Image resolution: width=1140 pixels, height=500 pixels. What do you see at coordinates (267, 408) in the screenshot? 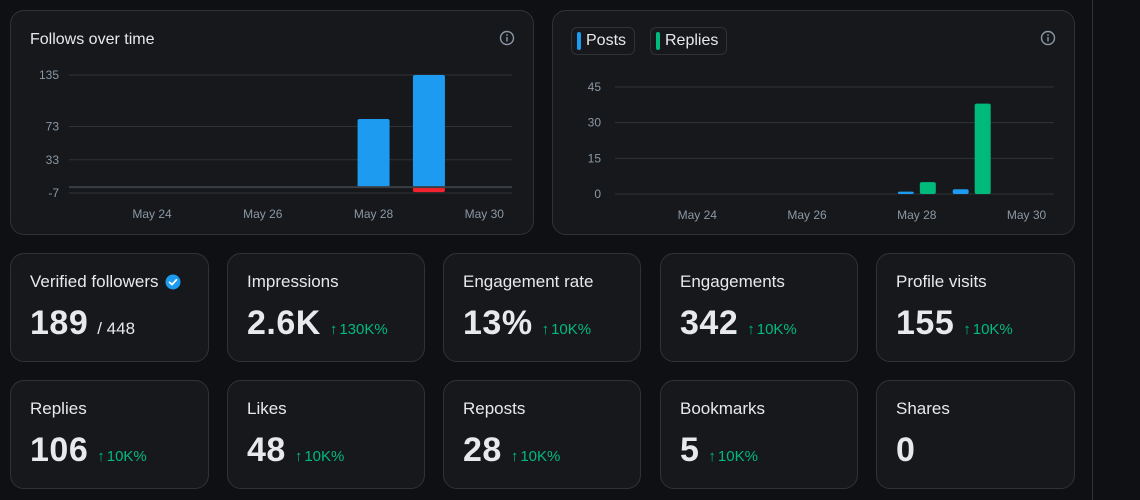
I see `stat-label: Likes` at bounding box center [267, 408].